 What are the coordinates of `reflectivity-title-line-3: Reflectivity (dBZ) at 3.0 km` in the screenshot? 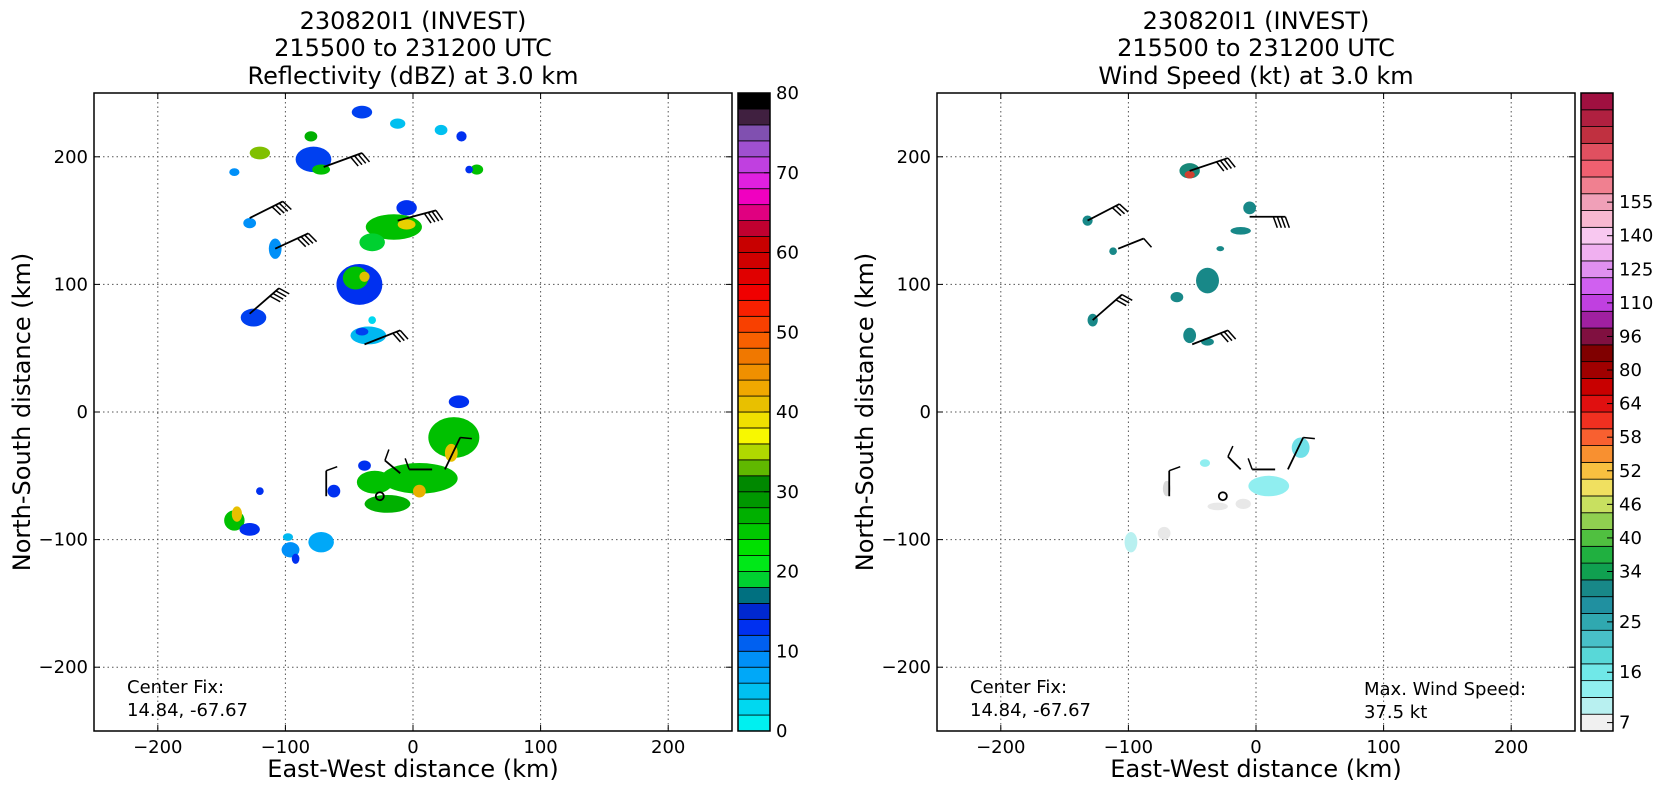 It's located at (413, 76).